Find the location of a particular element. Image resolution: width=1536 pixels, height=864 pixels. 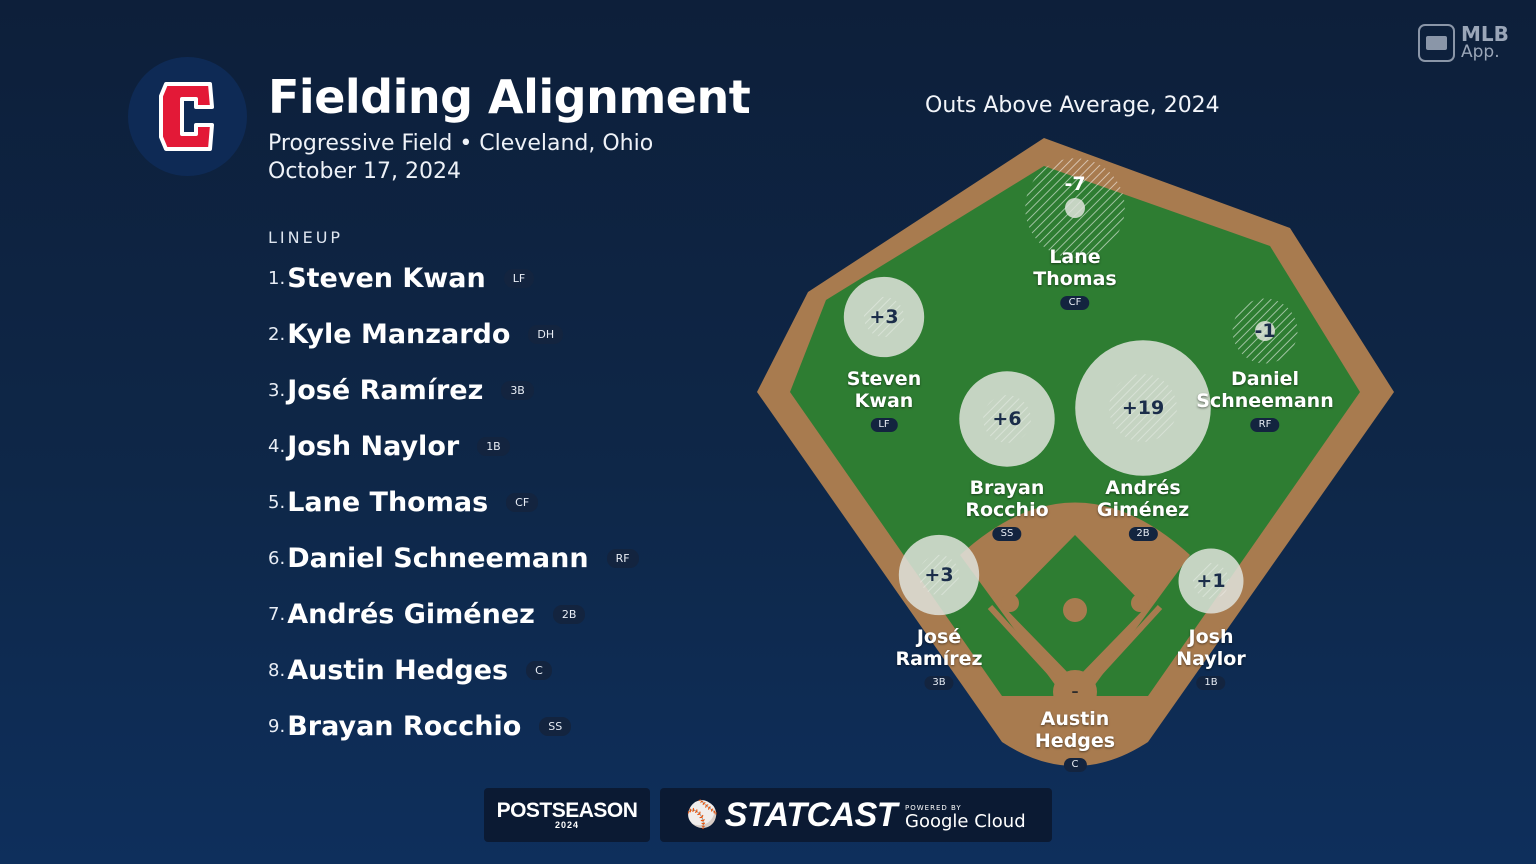

lineup-row: 8. Austin Hedges C is located at coordinates (410, 670).